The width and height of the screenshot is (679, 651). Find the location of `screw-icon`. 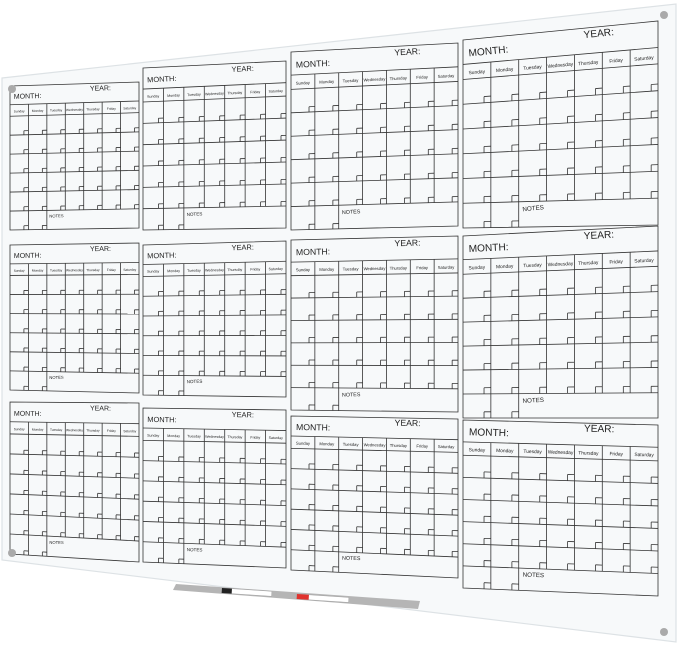

screw-icon is located at coordinates (664, 15).